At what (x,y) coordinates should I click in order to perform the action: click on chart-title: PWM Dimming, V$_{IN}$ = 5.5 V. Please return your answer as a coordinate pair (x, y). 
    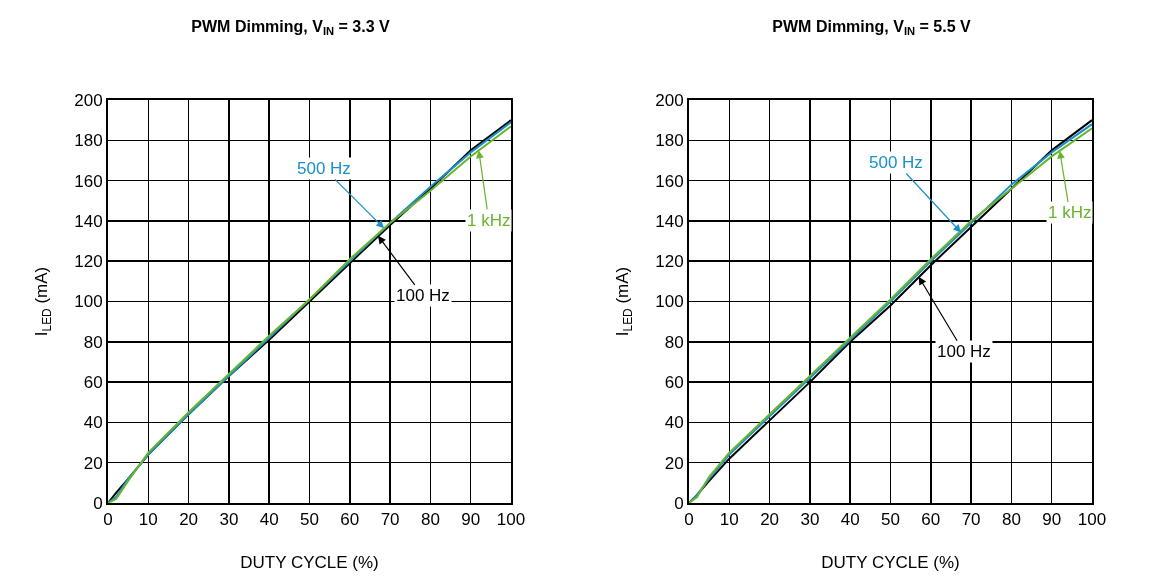
    Looking at the image, I should click on (871, 27).